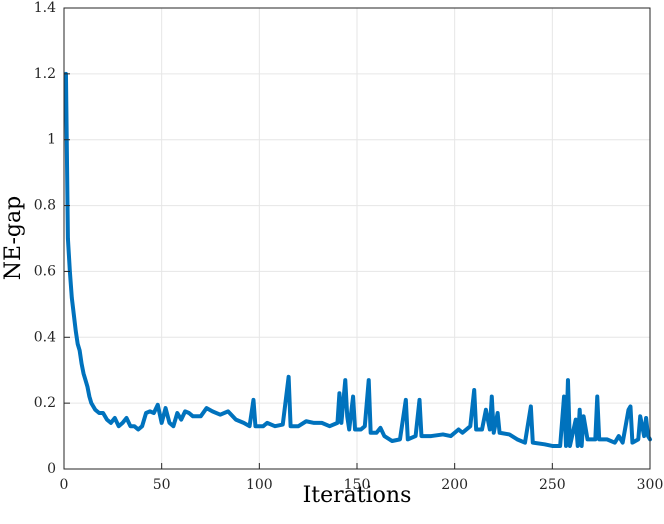  I want to click on x-tick-label: 100, so click(259, 485).